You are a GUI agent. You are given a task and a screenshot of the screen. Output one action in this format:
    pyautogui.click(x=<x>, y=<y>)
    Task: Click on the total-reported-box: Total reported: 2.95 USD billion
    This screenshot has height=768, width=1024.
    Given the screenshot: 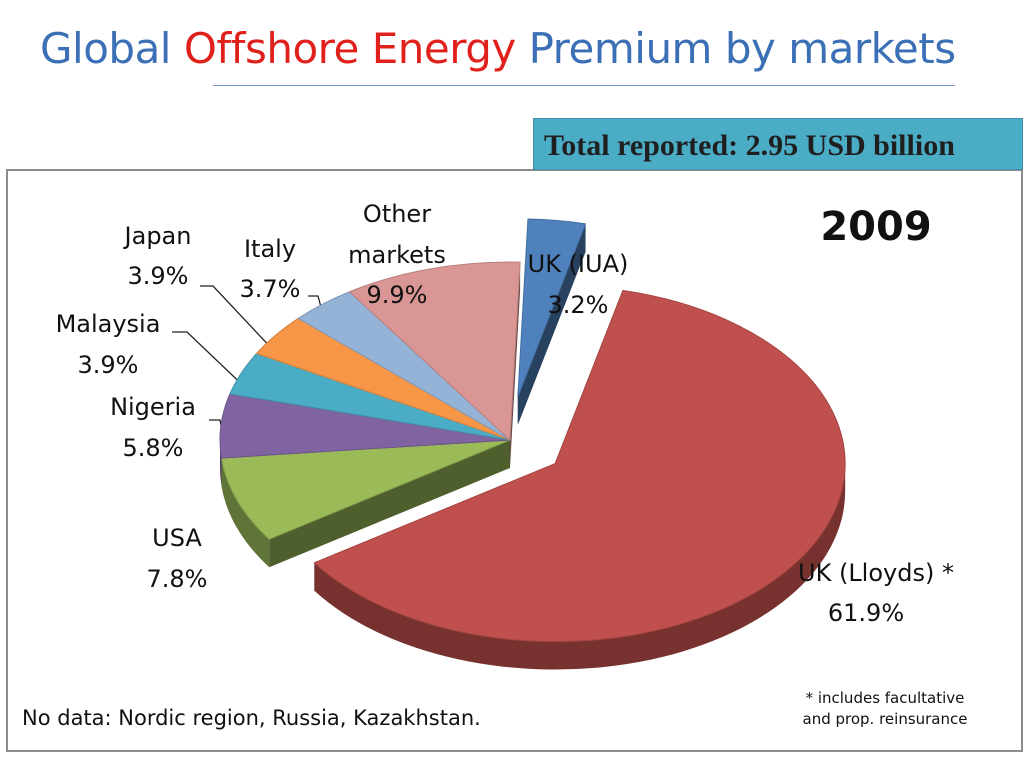 What is the action you would take?
    pyautogui.click(x=778, y=144)
    